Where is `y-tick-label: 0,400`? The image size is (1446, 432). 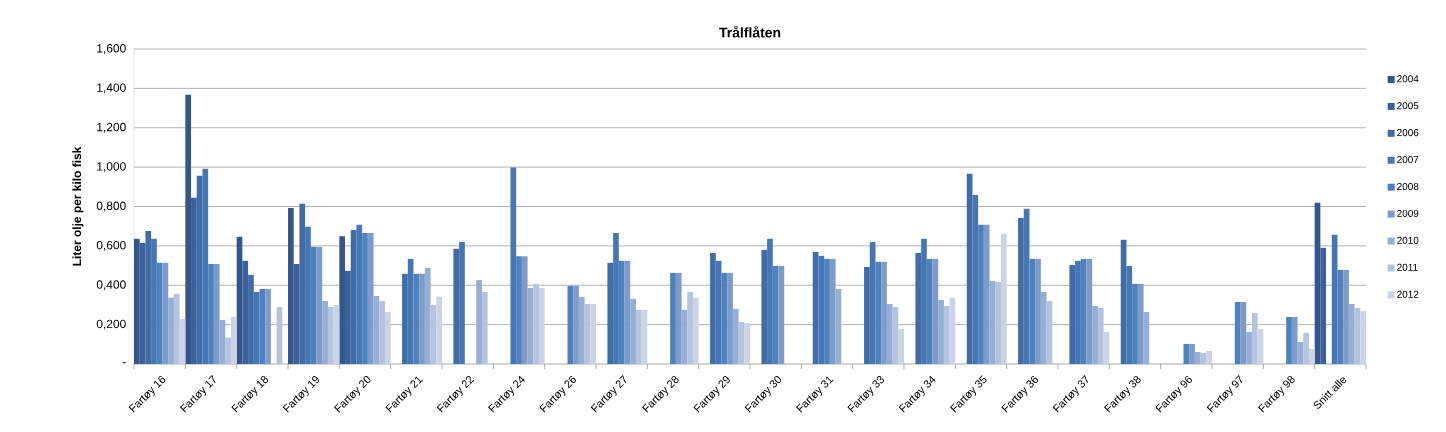
y-tick-label: 0,400 is located at coordinates (111, 285).